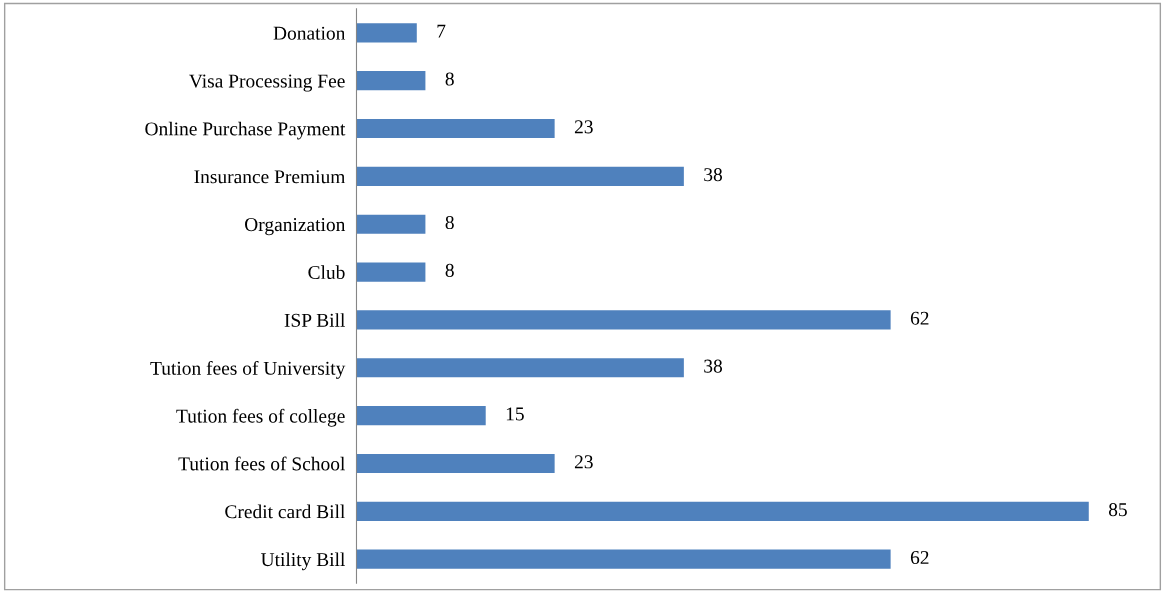  What do you see at coordinates (270, 177) in the screenshot?
I see `y-tick-label: Insurance Premium` at bounding box center [270, 177].